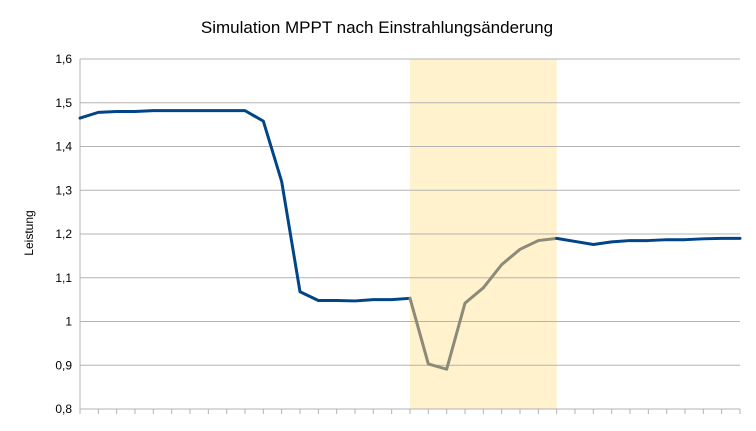 This screenshot has height=431, width=756. Describe the element at coordinates (29, 232) in the screenshot. I see `y-axis-label: Leistung` at that location.